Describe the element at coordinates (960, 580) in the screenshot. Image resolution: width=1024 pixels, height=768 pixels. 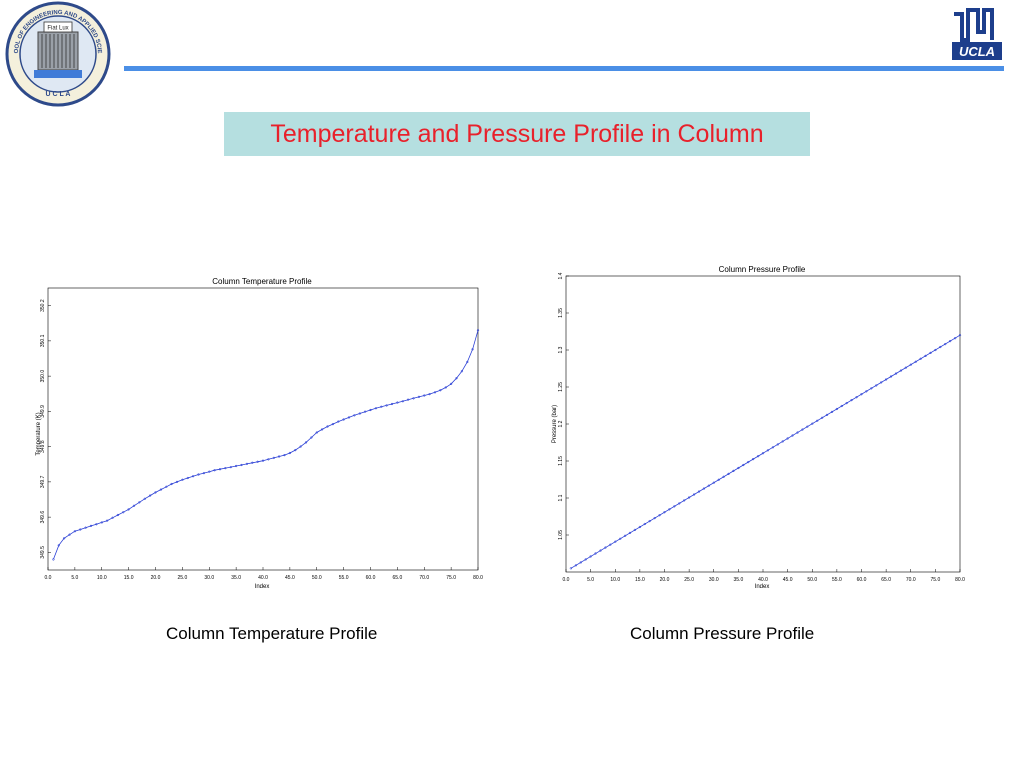
I see `x-tick-label: 80.0` at that location.